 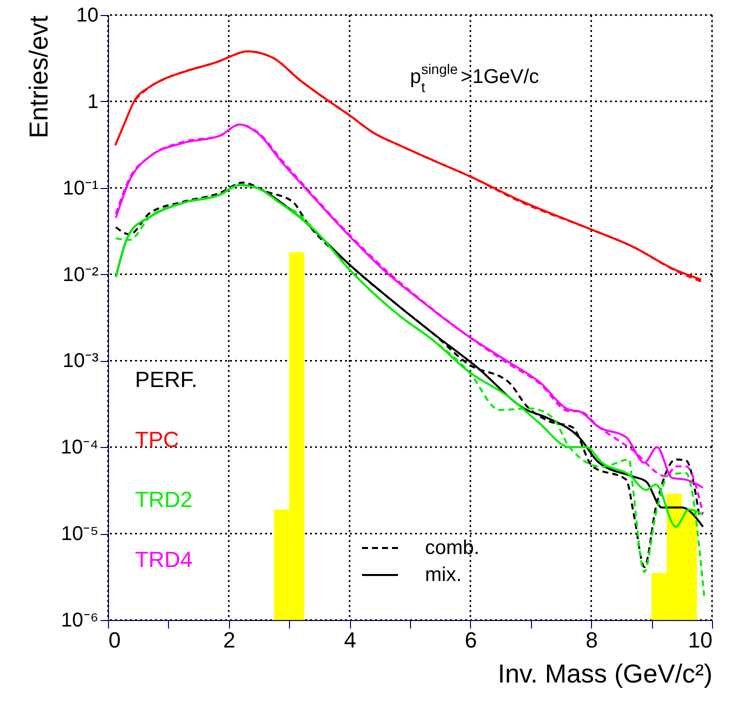 I want to click on x-tick-label: 0, so click(x=114, y=640).